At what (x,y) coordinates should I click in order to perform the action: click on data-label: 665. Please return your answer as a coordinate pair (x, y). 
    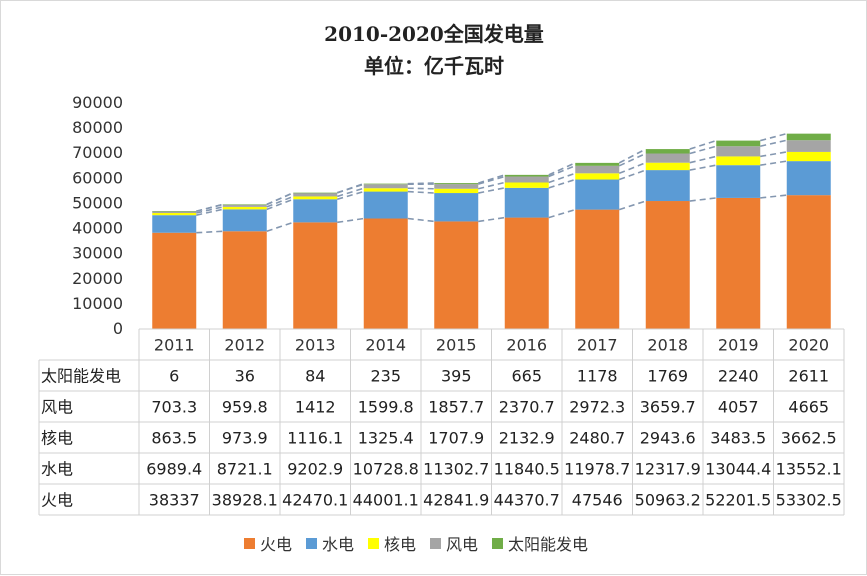
    Looking at the image, I should click on (526, 376).